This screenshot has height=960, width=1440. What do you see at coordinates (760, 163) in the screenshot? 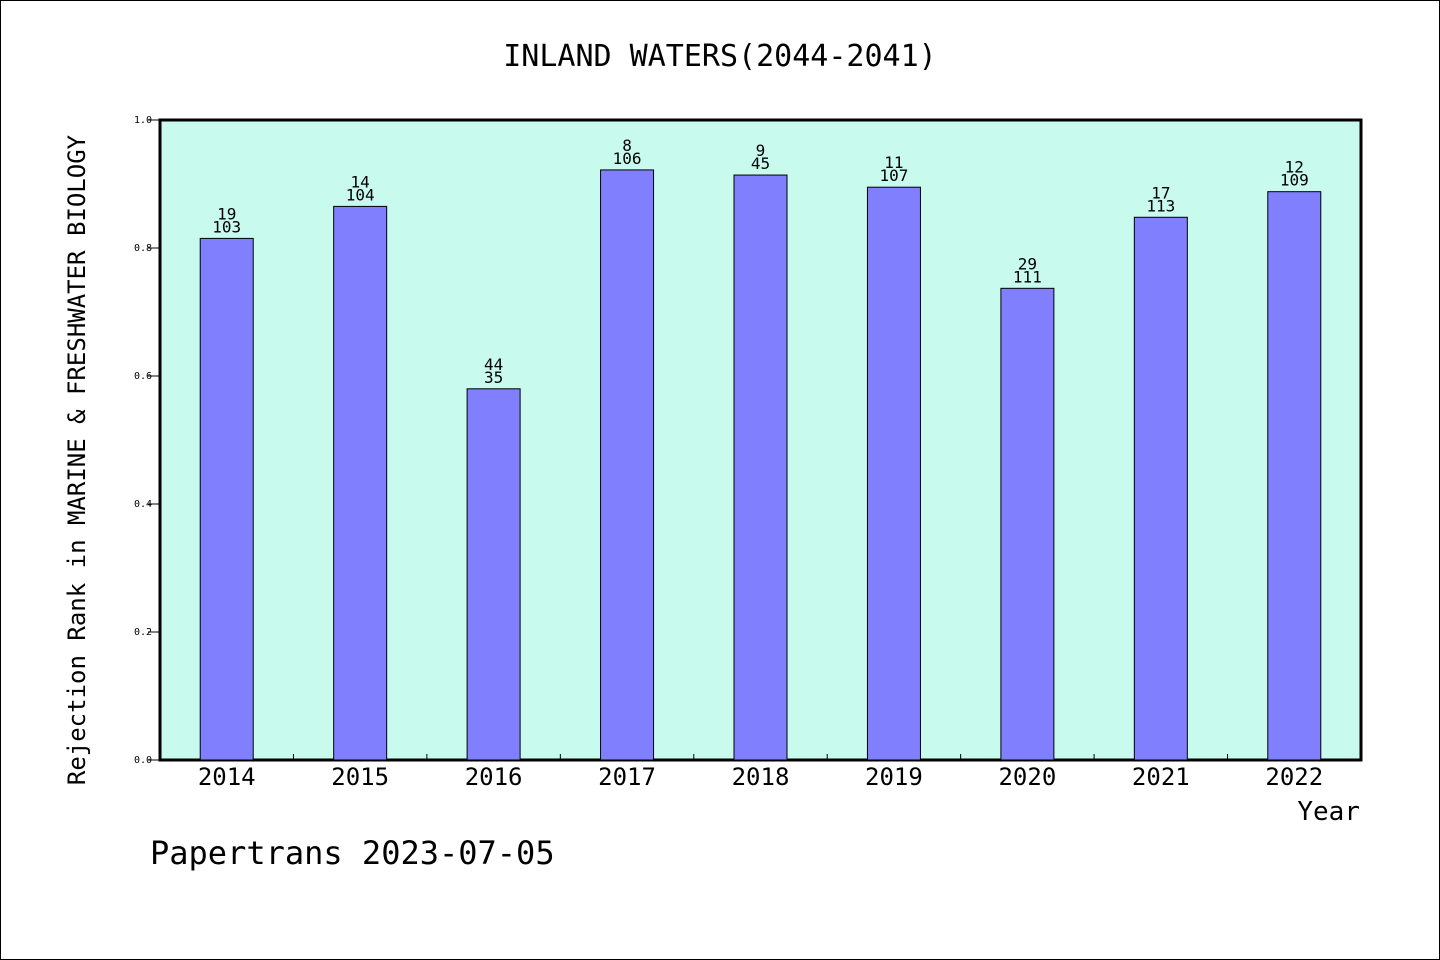
I see `bar-total-label: 45` at bounding box center [760, 163].